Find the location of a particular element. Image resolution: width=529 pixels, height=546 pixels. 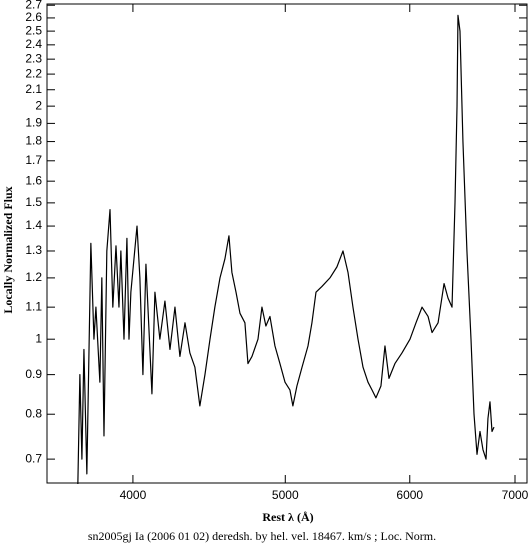

y-tick-label: 2.3 is located at coordinates (33, 58).